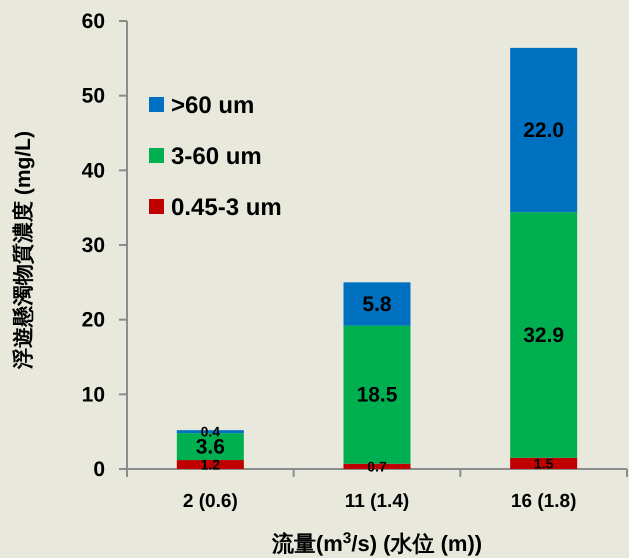 The image size is (629, 558). Describe the element at coordinates (377, 395) in the screenshot. I see `data-label: 18.5` at that location.